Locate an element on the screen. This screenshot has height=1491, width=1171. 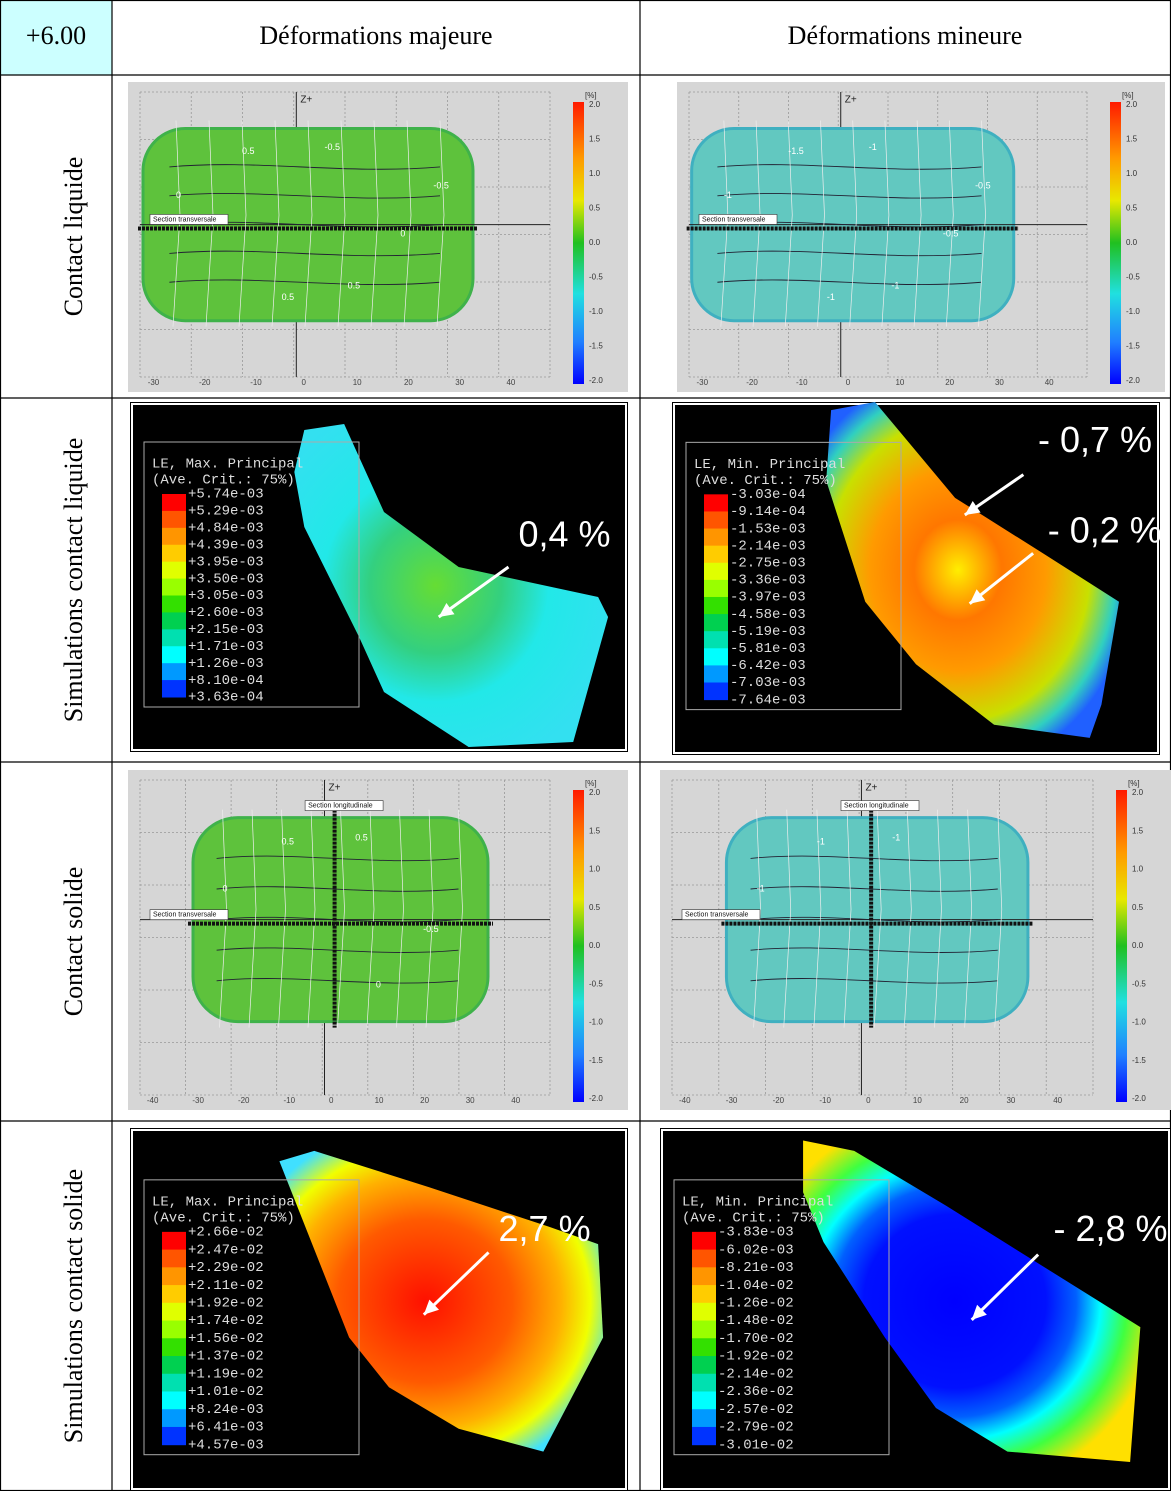
column-header: Déformations majeure is located at coordinates (375, 35).